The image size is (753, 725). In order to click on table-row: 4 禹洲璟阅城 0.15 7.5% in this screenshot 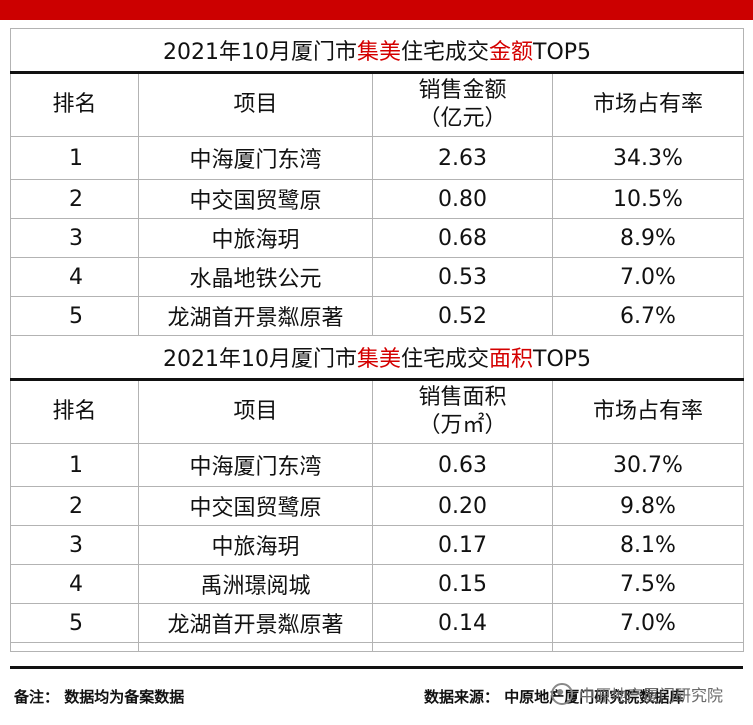, I will do `click(377, 584)`.